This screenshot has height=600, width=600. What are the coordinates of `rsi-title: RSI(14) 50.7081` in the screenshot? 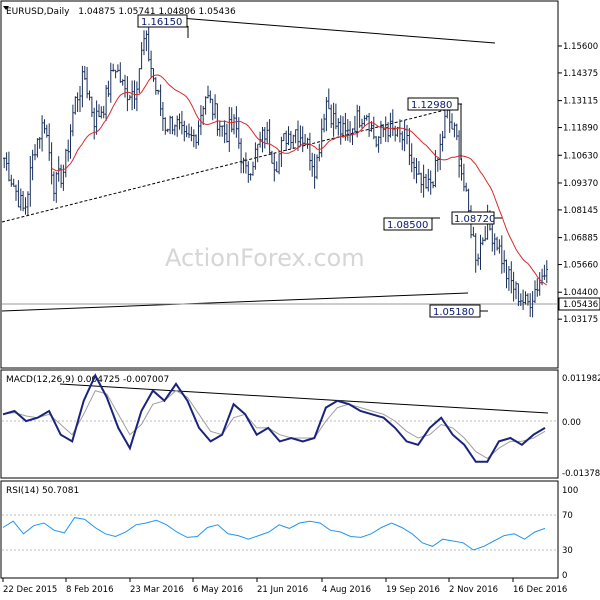 It's located at (42, 491).